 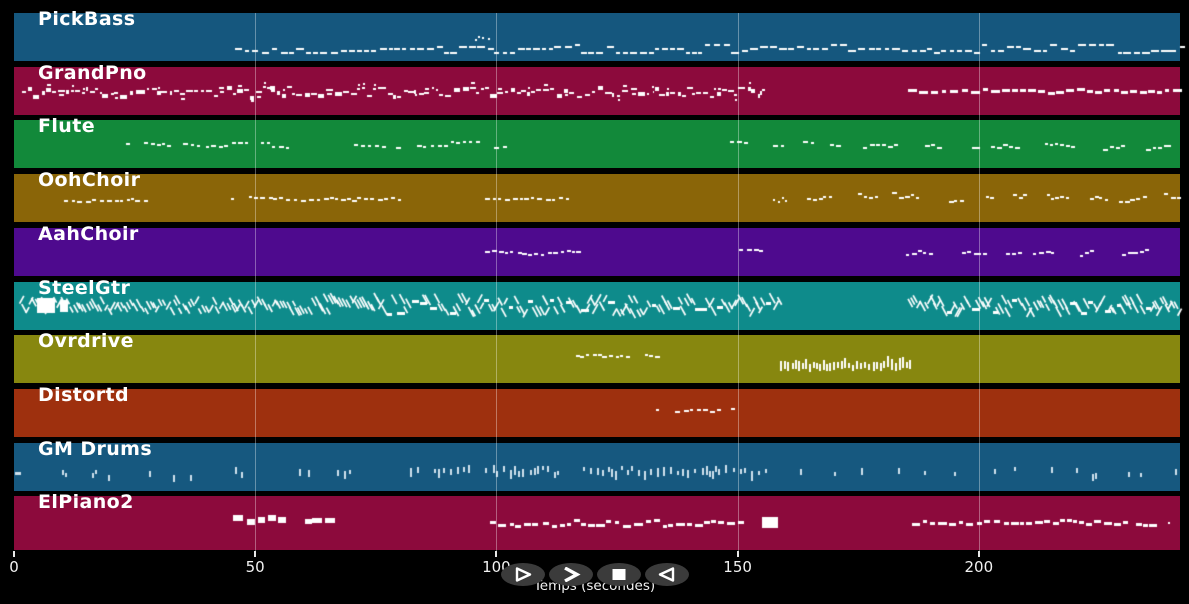 I want to click on track-label: OohChoir, so click(x=89, y=180).